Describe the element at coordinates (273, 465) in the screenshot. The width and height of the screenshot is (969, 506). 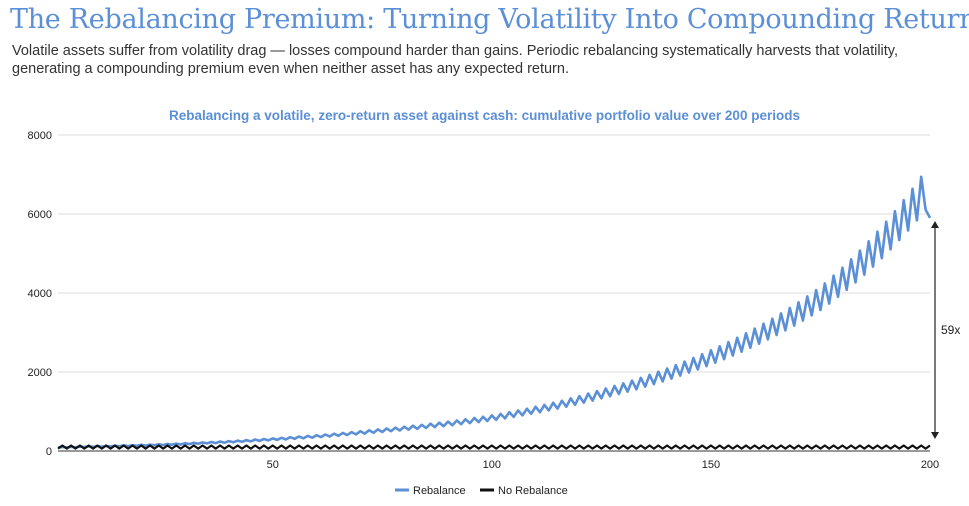
I see `x-tick-label-50: 50` at that location.